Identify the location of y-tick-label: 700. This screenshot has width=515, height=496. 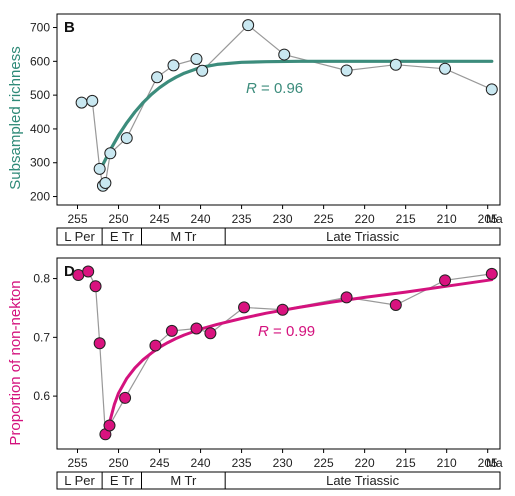
(40, 28).